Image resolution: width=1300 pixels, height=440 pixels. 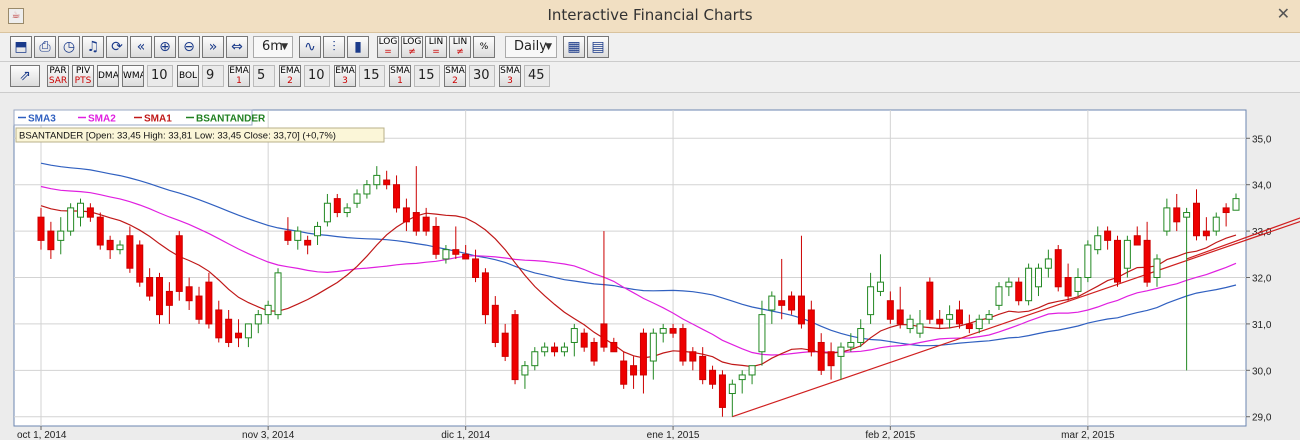 I want to click on rewind-glyph: «, so click(x=141, y=47).